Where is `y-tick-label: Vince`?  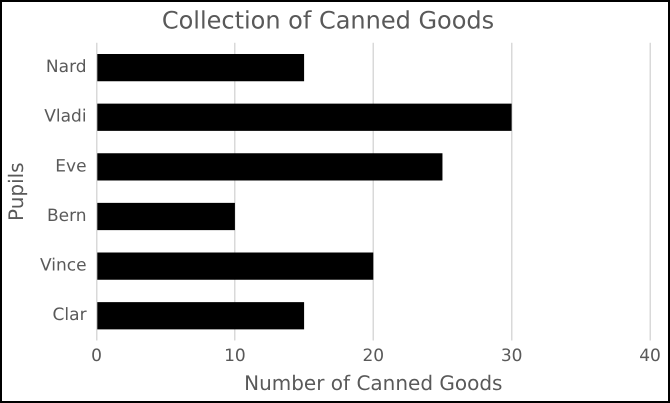 y-tick-label: Vince is located at coordinates (63, 266).